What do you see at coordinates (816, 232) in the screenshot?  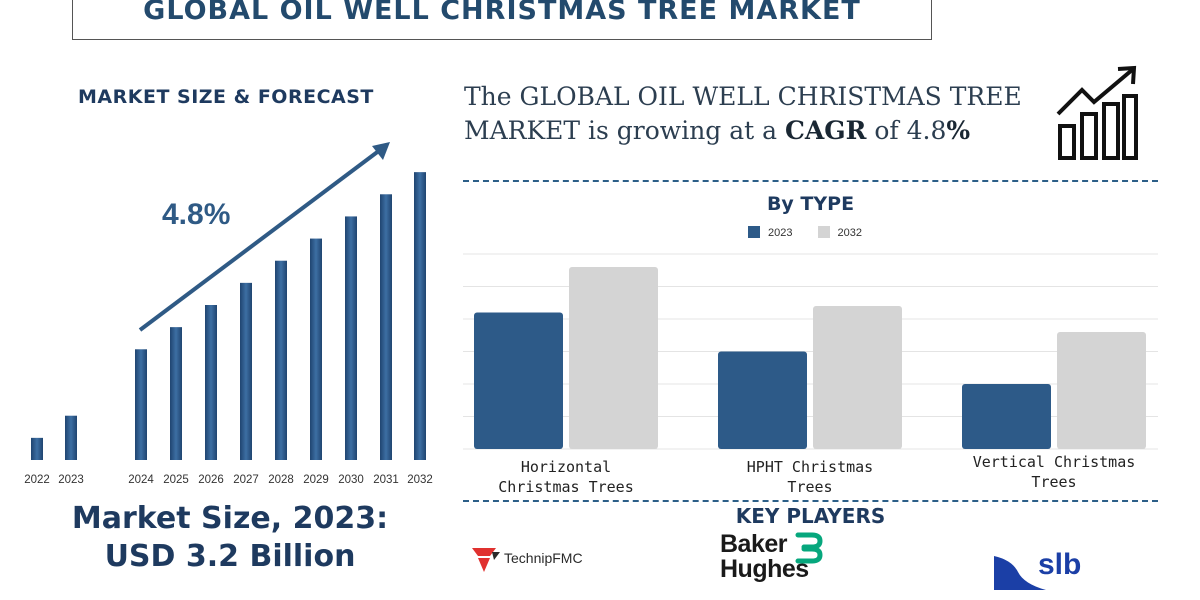 I see `type-legend: 2023 2032` at bounding box center [816, 232].